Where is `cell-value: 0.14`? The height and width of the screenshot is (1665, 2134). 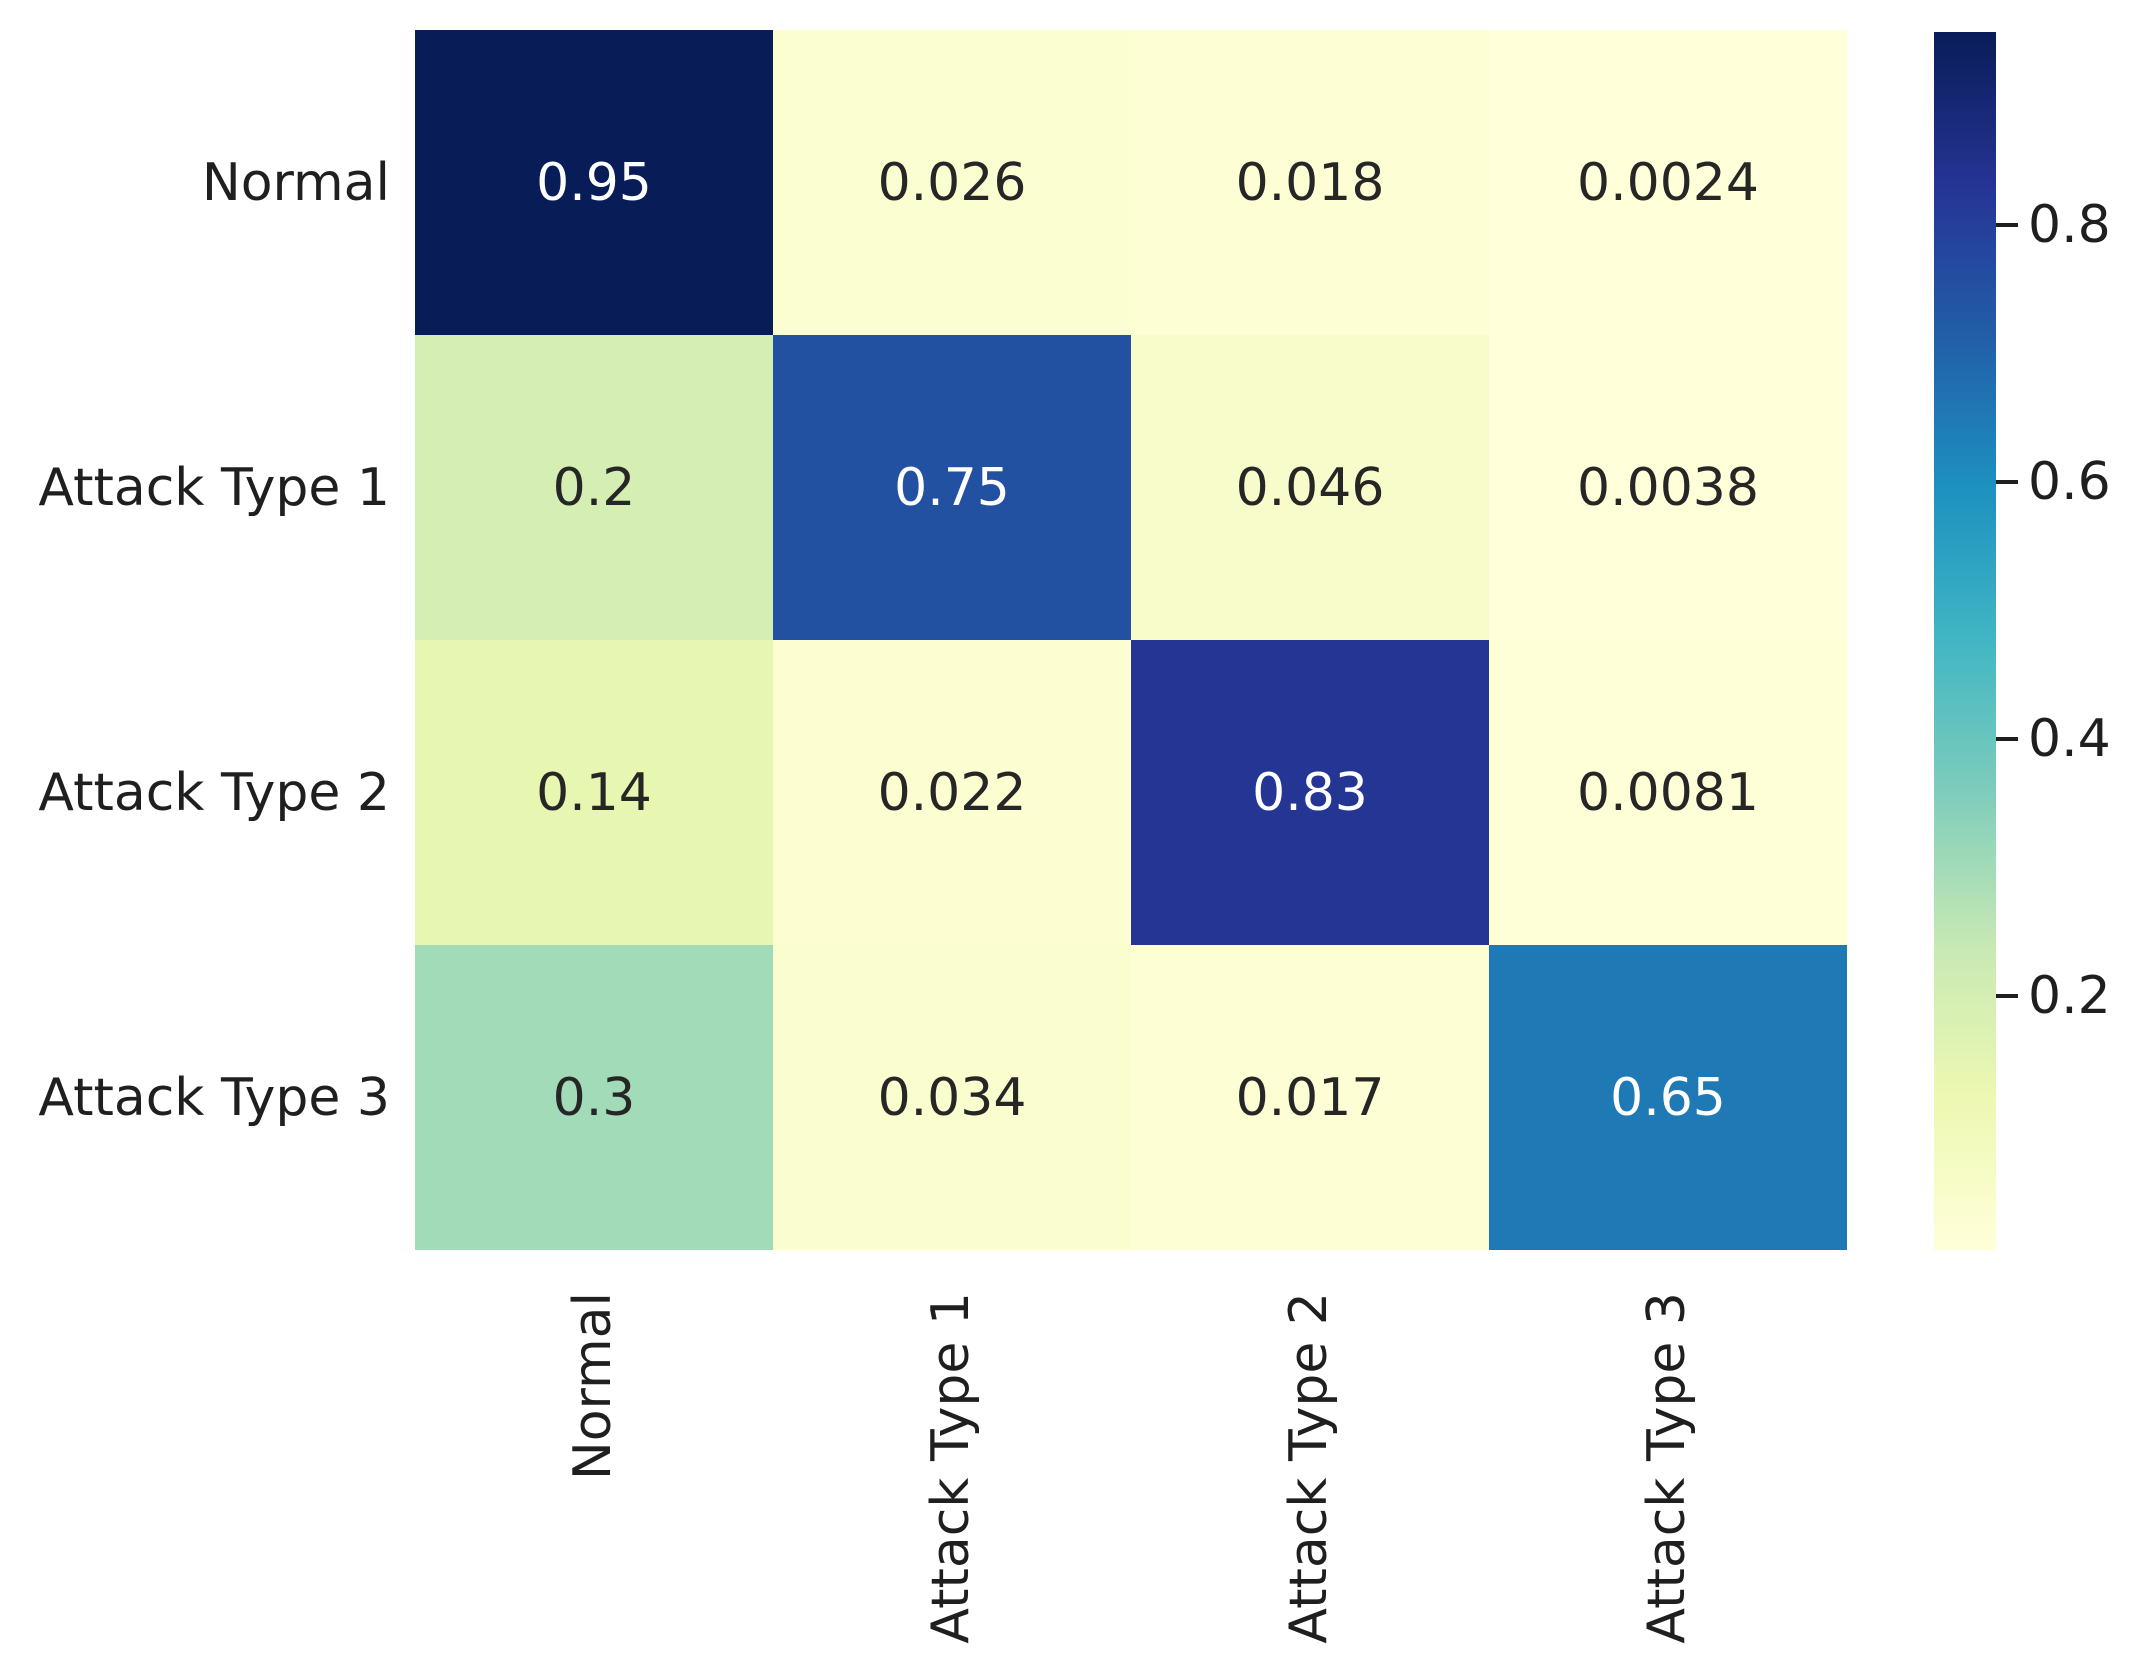
cell-value: 0.14 is located at coordinates (594, 792).